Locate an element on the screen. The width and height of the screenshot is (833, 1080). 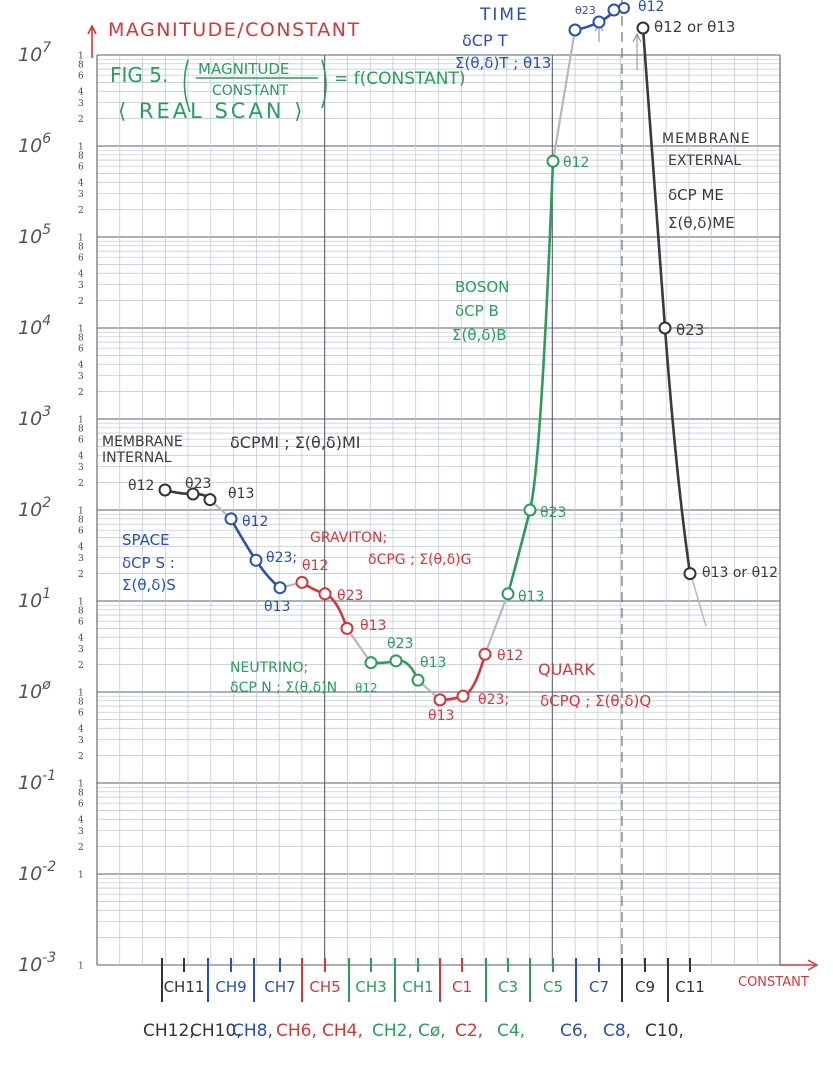
x-bottom-label: C10, is located at coordinates (664, 1031).